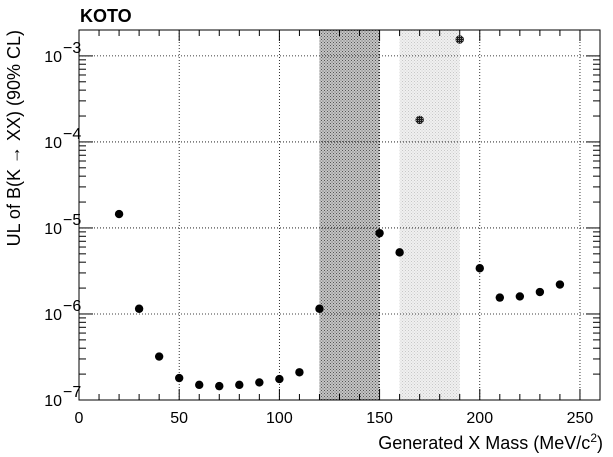  I want to click on y-tick-labels: 10−710−610−510−410−3, so click(62, 225).